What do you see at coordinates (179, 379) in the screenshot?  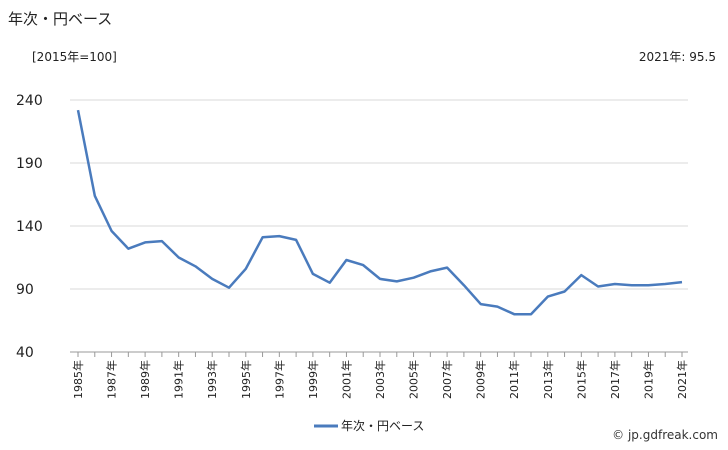 I see `x-tick-label: 1991年` at bounding box center [179, 379].